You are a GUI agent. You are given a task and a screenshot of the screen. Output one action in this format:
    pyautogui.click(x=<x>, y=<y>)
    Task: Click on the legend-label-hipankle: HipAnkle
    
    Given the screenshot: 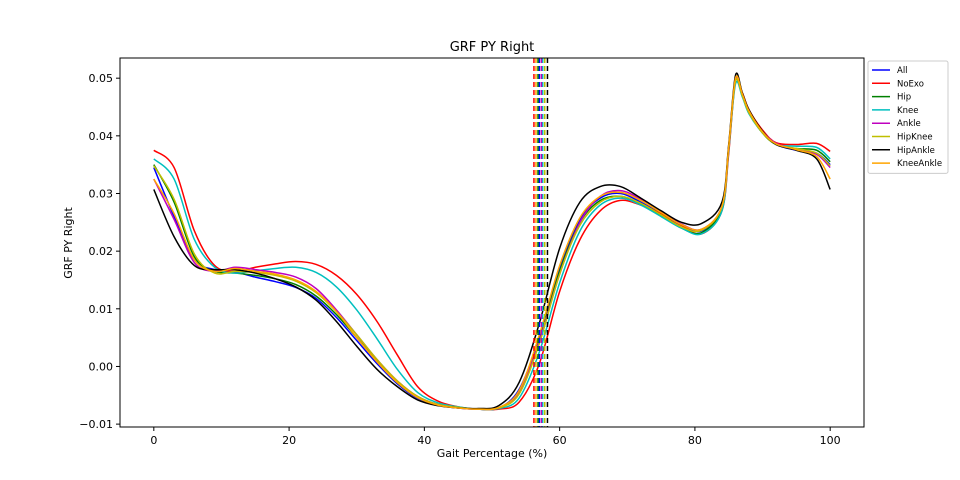 What is the action you would take?
    pyautogui.click(x=916, y=151)
    